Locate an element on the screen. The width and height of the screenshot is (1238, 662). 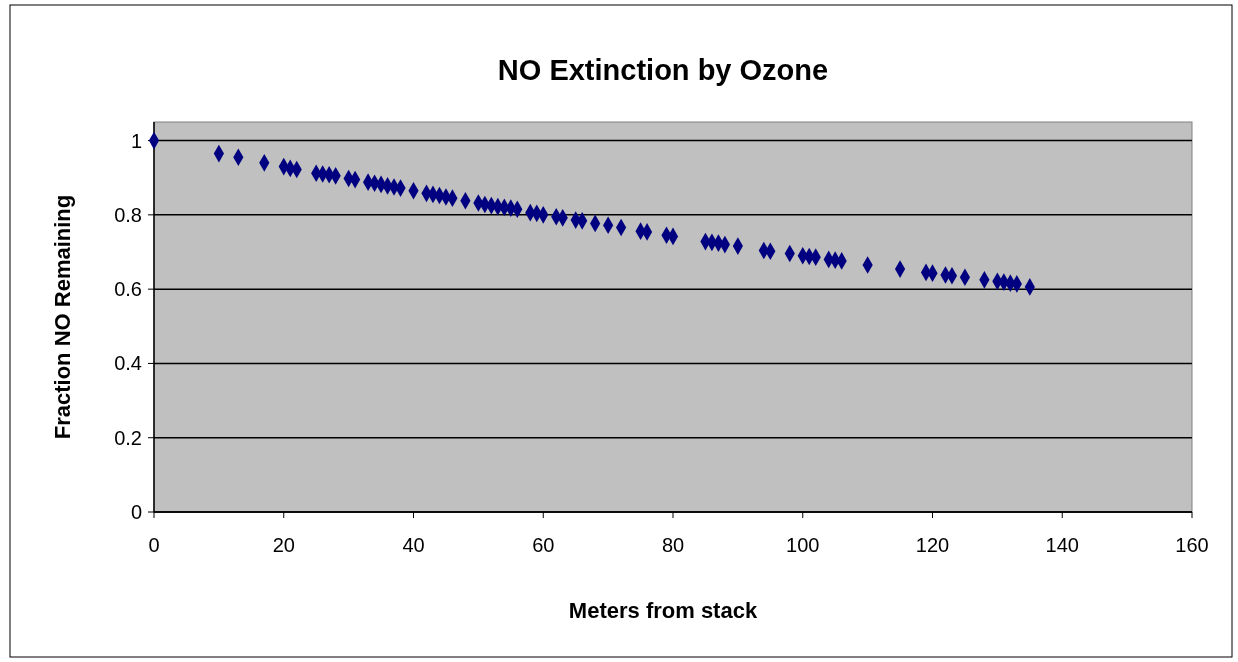
x-tick-label: 120 is located at coordinates (932, 545).